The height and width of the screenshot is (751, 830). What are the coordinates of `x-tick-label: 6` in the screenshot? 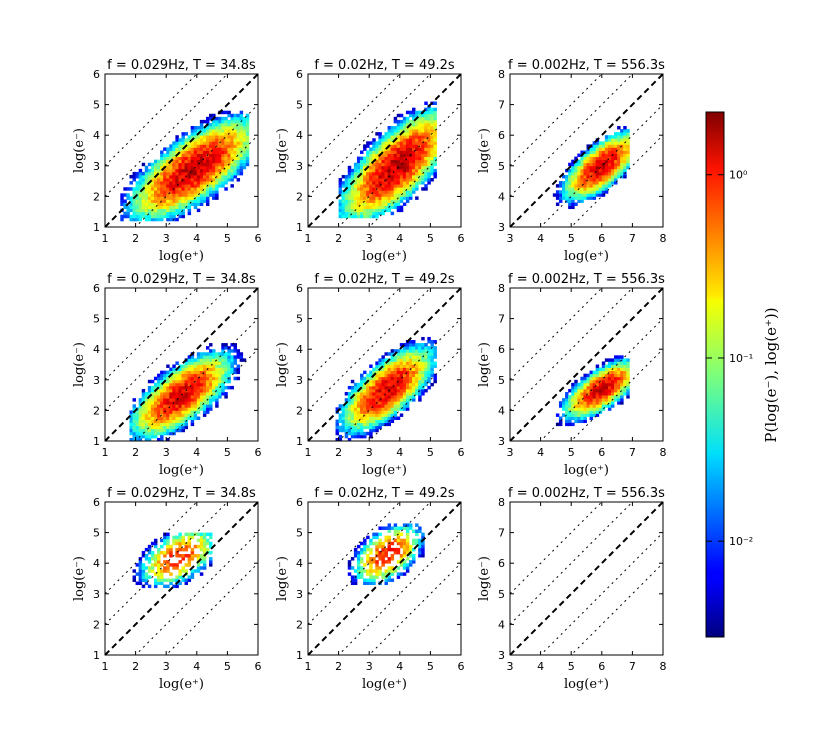 It's located at (601, 666).